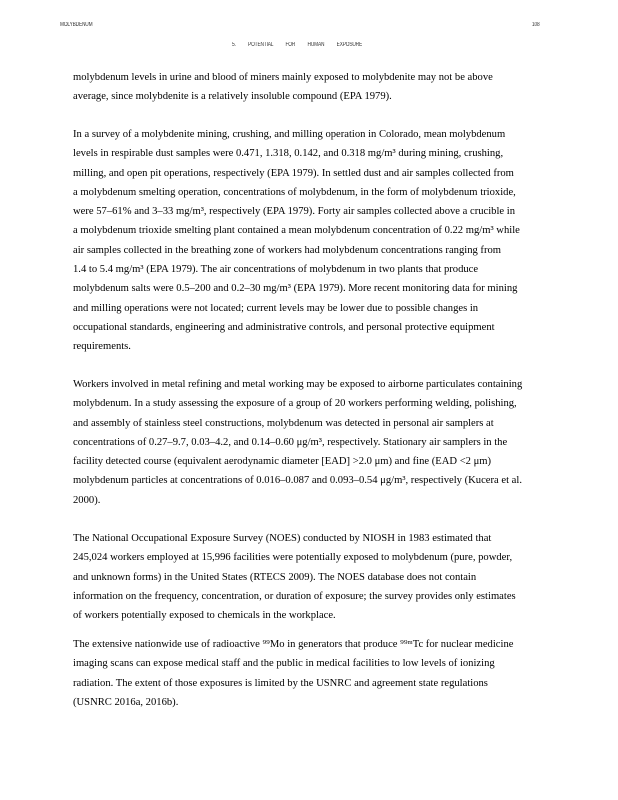 This screenshot has width=618, height=800. What do you see at coordinates (87, 500) in the screenshot?
I see `text-line: 2000).` at bounding box center [87, 500].